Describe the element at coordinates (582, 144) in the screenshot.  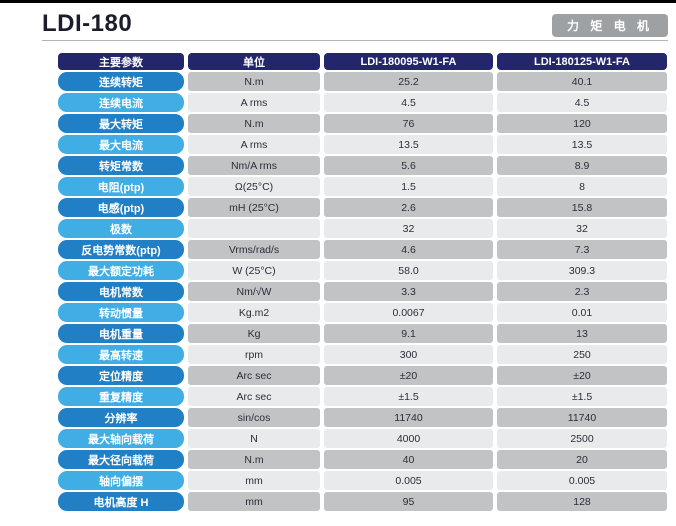
I see `model2-value-row-3: 13.5` at that location.